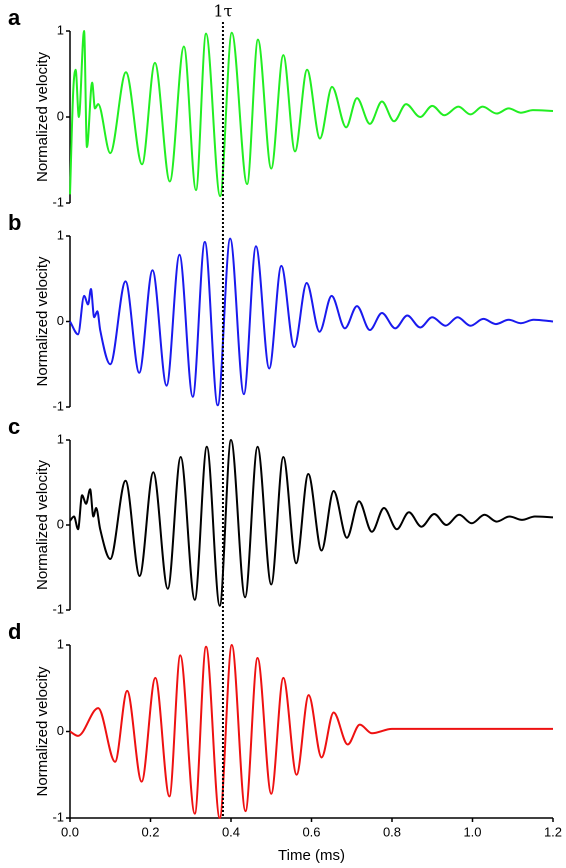 This screenshot has width=566, height=868. I want to click on x-axis-label: Time (ms), so click(311, 855).